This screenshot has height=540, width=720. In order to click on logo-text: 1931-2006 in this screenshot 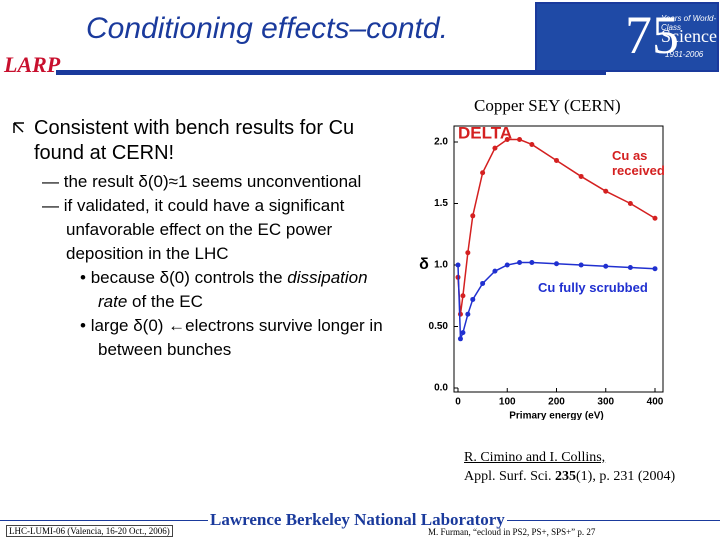, I will do `click(684, 54)`.